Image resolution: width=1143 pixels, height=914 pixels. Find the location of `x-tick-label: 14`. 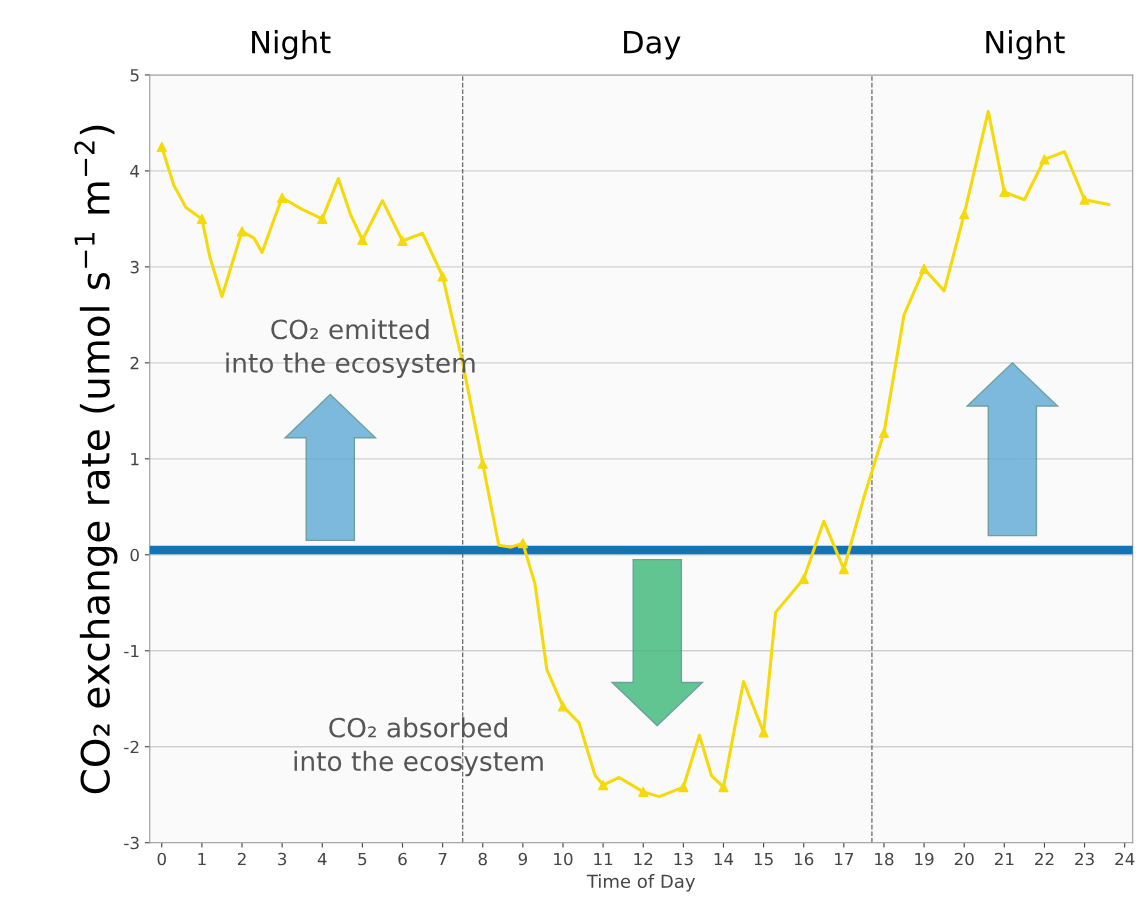

x-tick-label: 14 is located at coordinates (724, 859).